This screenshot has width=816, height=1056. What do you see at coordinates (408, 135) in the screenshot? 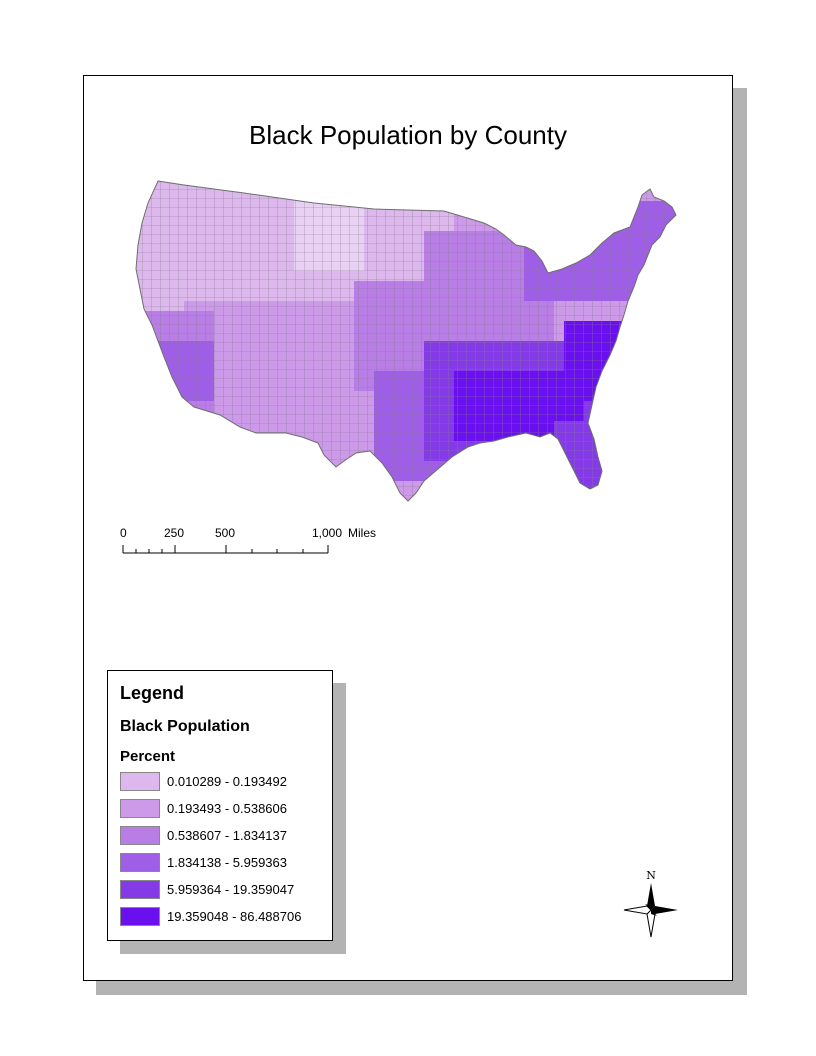
I see `map-title: Black Population by County` at bounding box center [408, 135].